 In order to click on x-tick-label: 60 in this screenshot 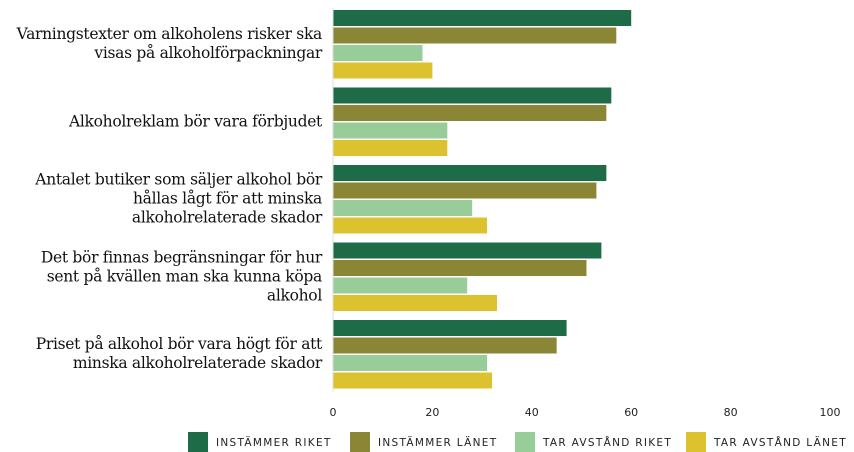, I will do `click(631, 412)`.